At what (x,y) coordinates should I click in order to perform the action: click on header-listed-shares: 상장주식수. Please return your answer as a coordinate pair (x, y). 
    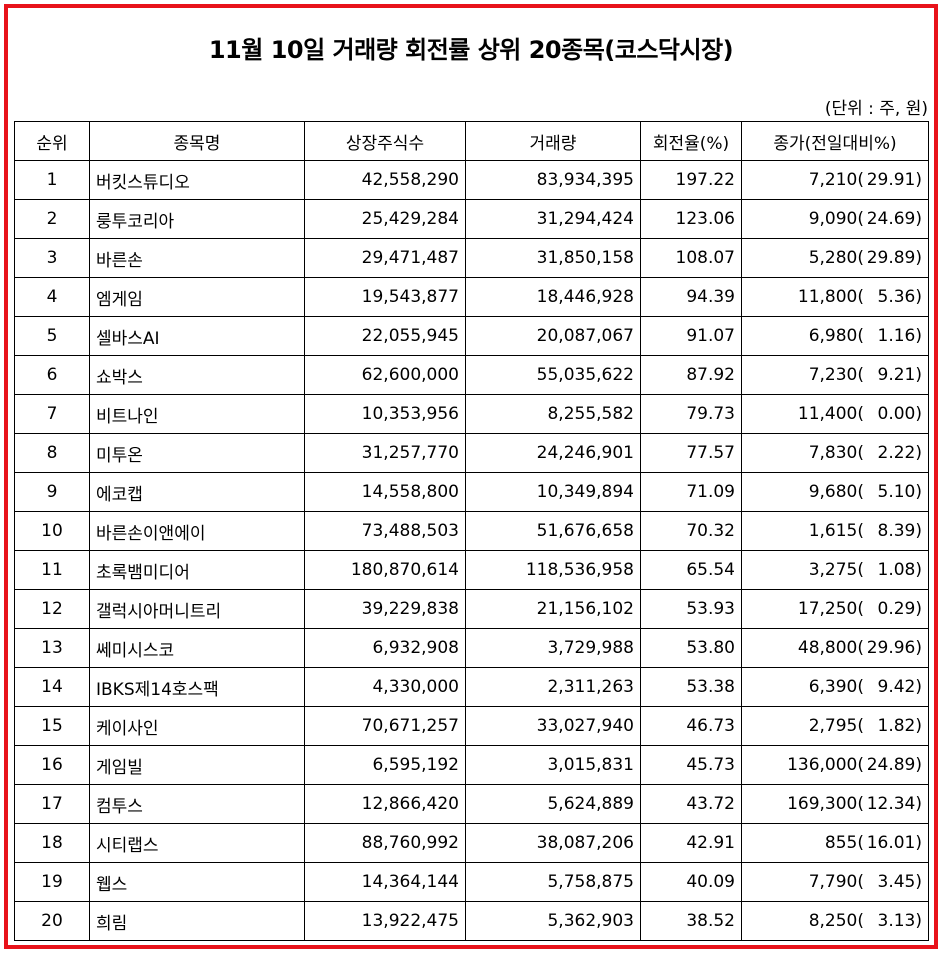
    Looking at the image, I should click on (385, 141).